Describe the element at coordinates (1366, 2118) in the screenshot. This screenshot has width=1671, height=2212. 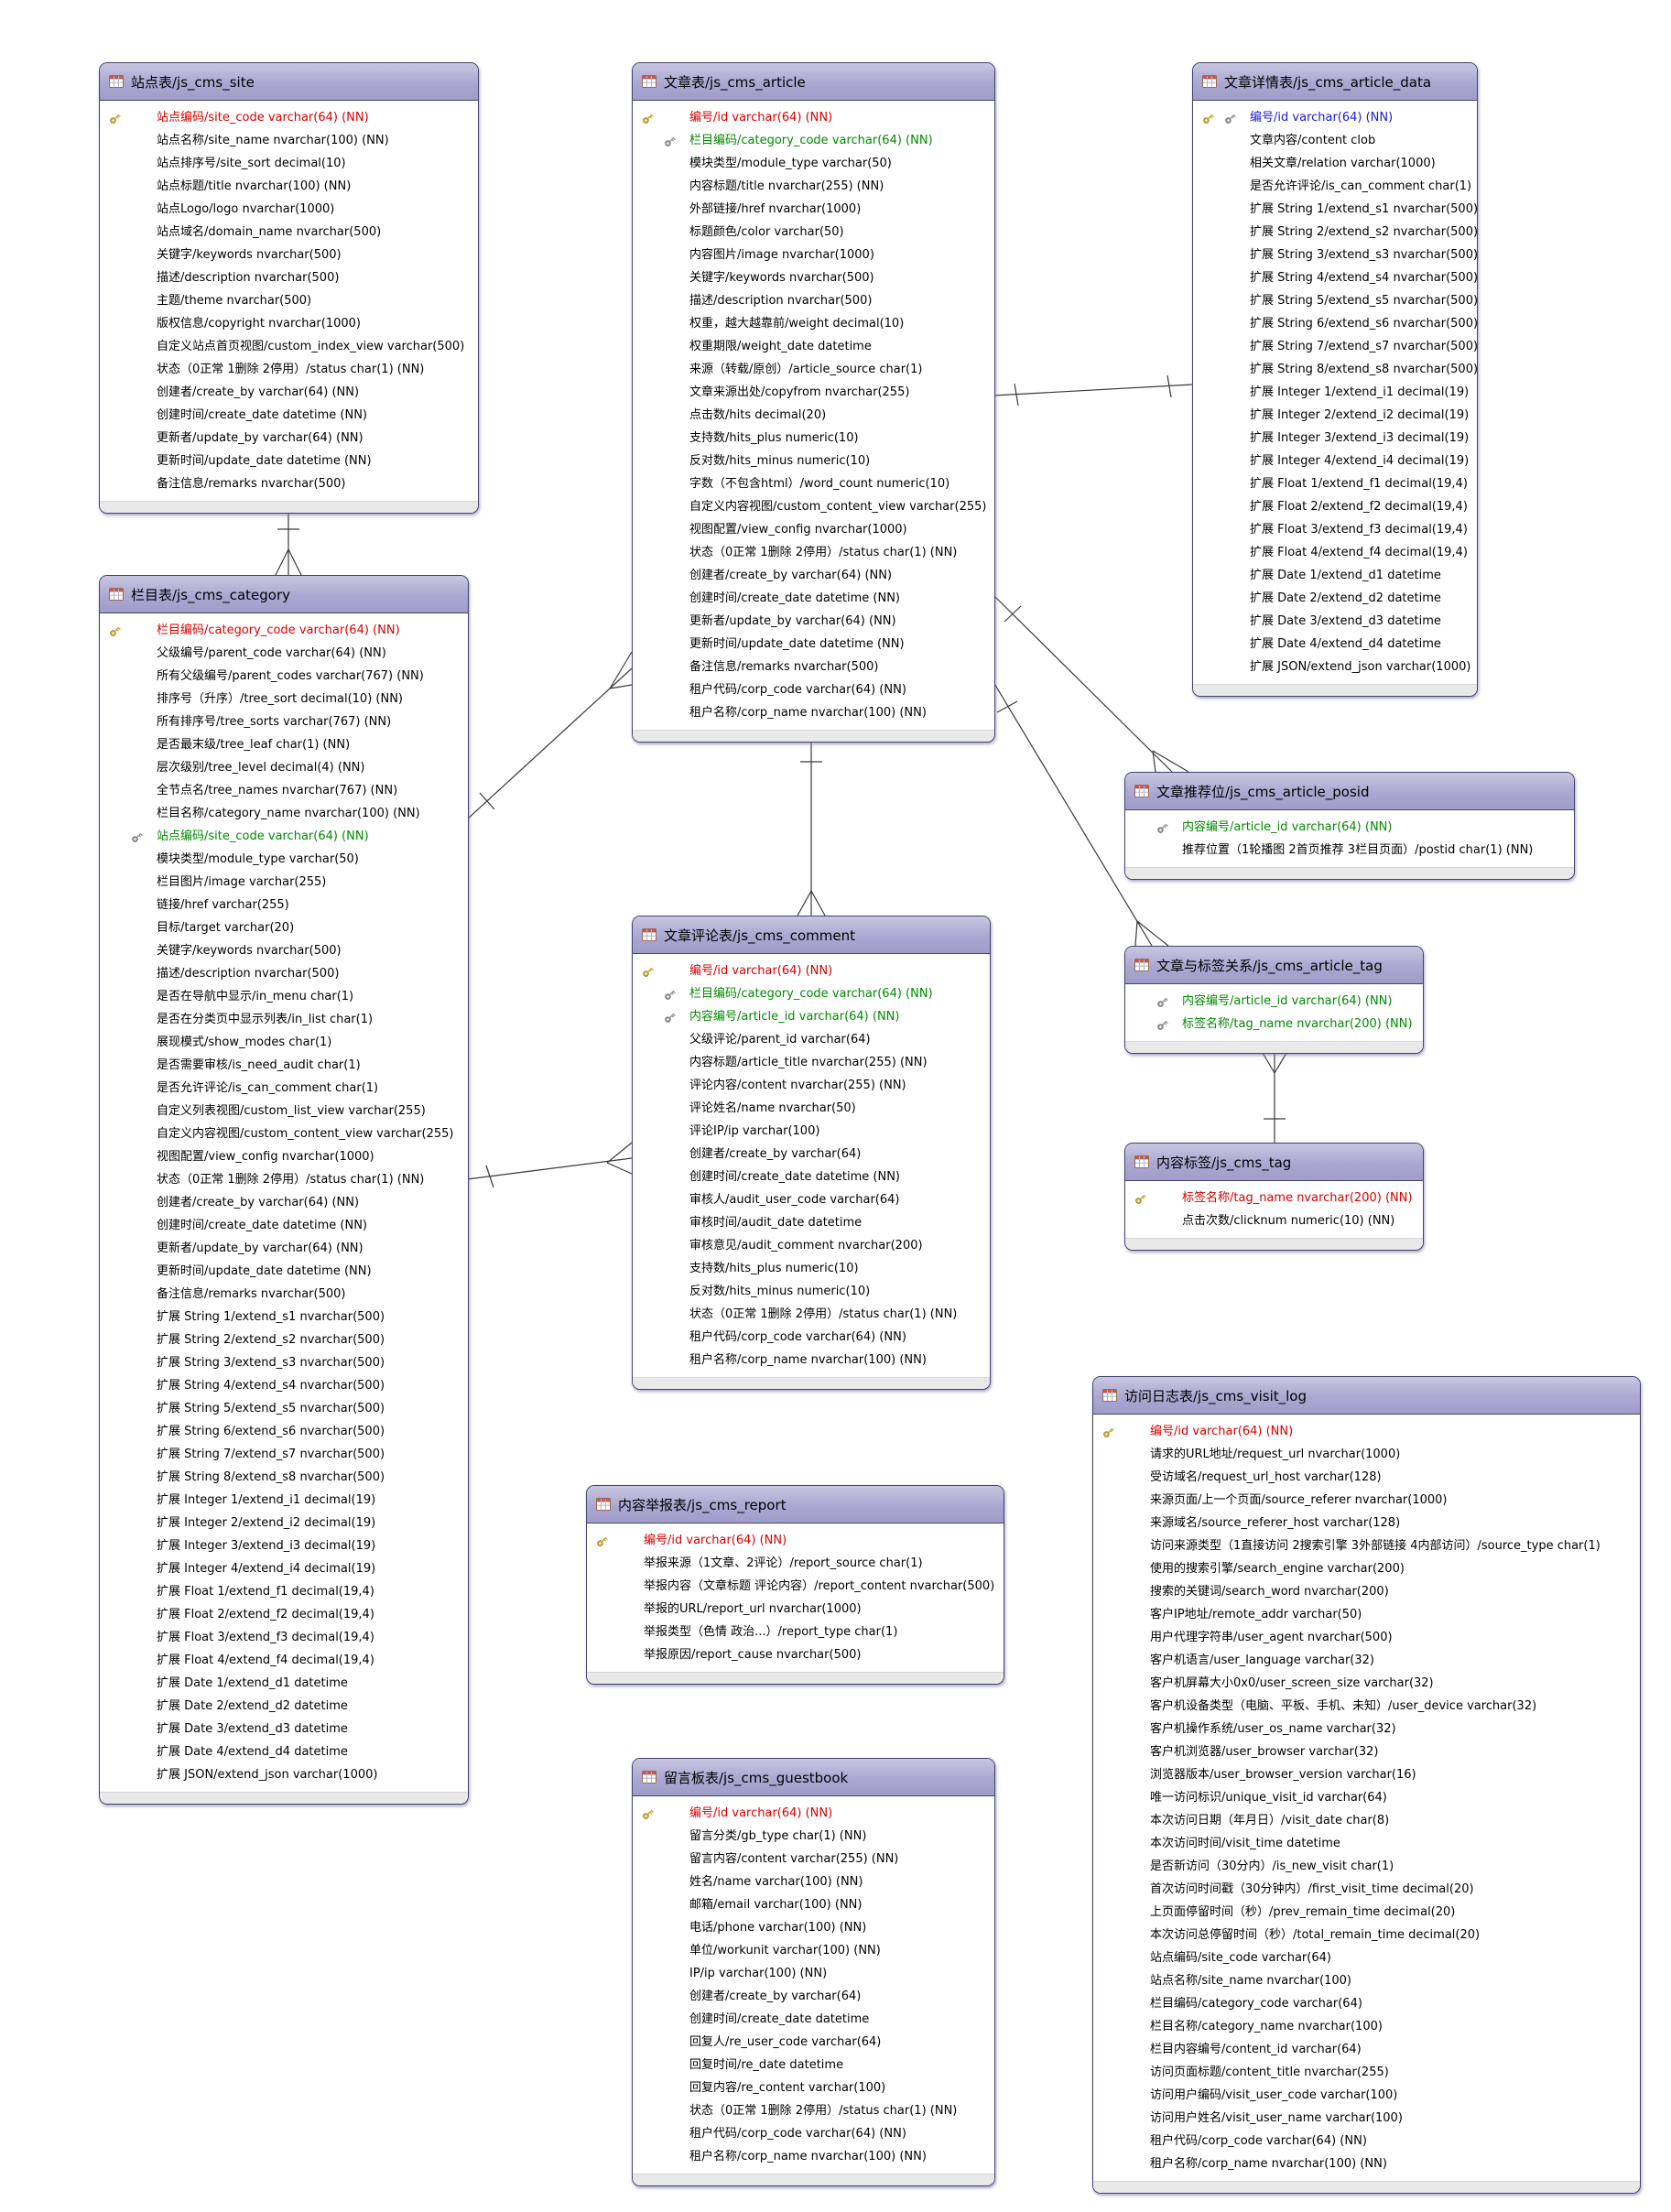
I see `field-row: 访问用户姓名/visit_user_name varchar(100)` at that location.